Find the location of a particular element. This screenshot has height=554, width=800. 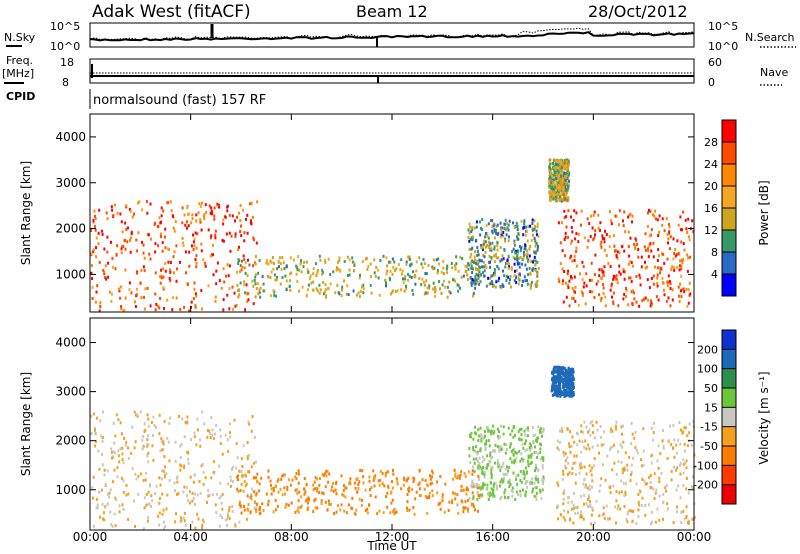

nsearch-label: N.Search is located at coordinates (770, 37).